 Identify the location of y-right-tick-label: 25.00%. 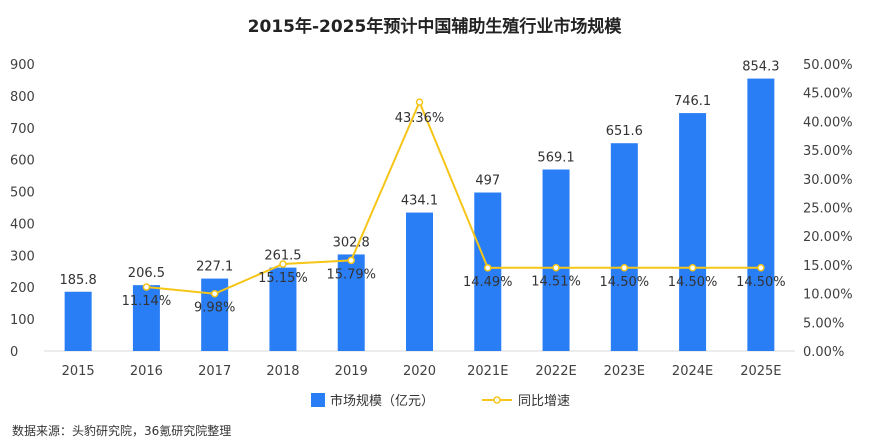
(828, 209).